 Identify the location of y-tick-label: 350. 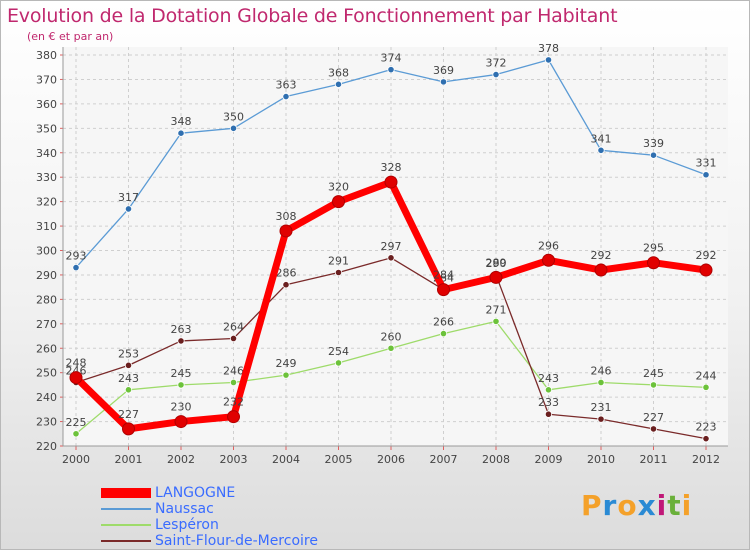
(46, 128).